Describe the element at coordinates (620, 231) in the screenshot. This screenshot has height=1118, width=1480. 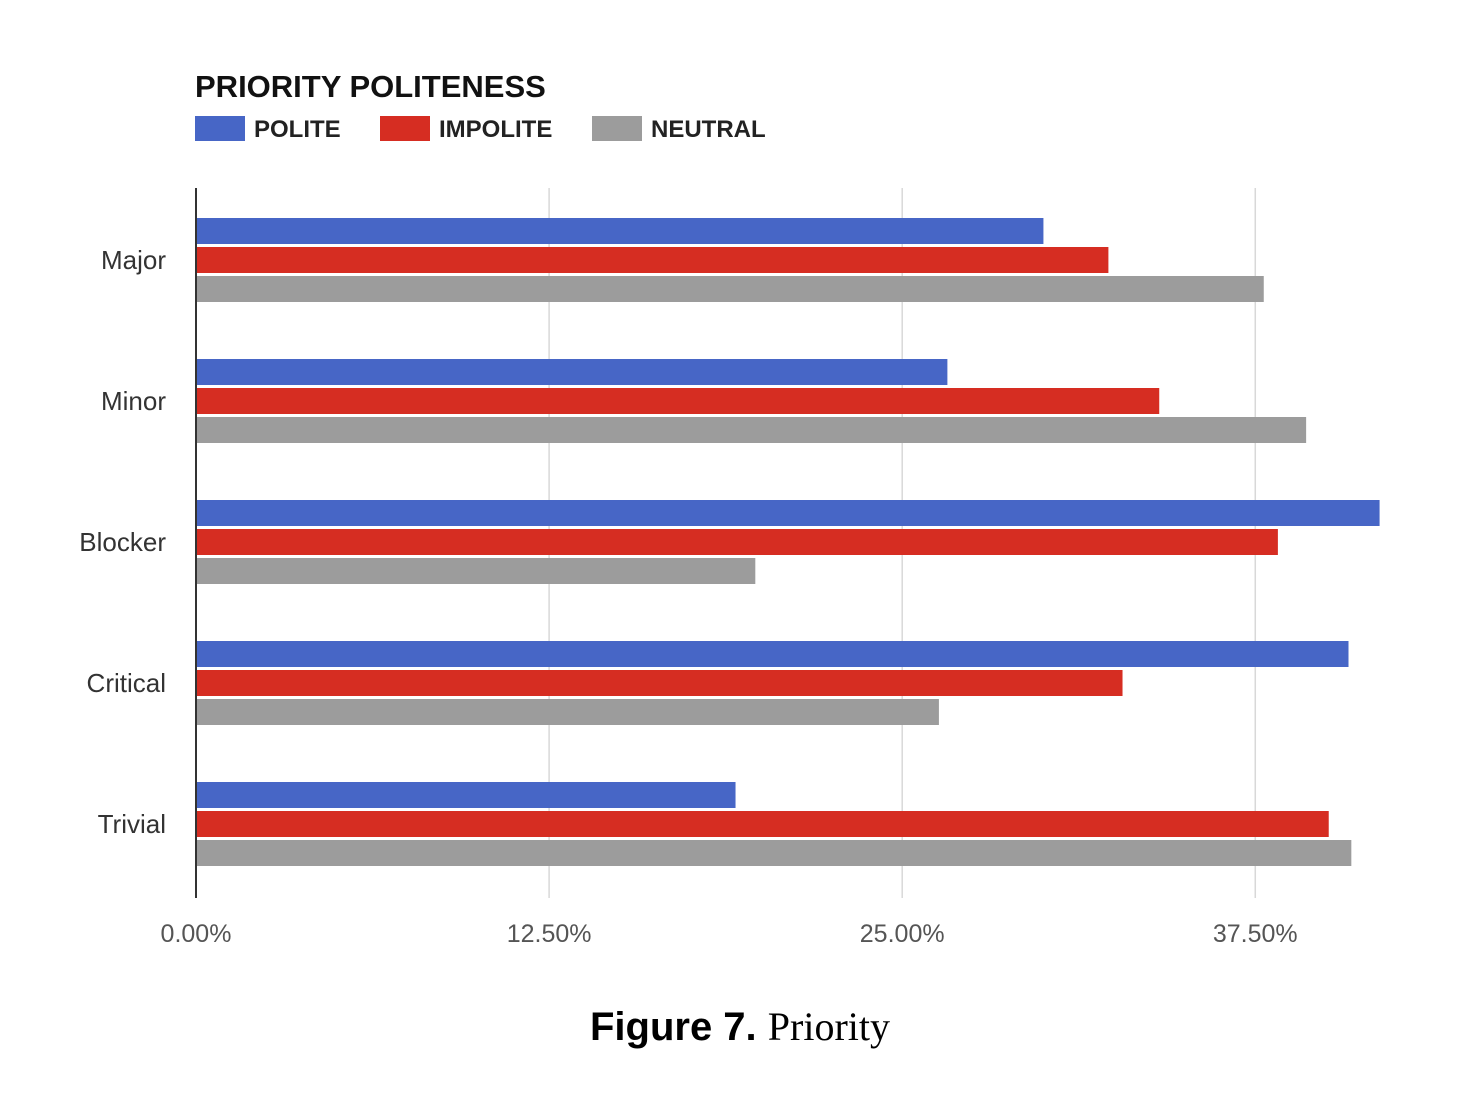
I see `bar-major-polite` at that location.